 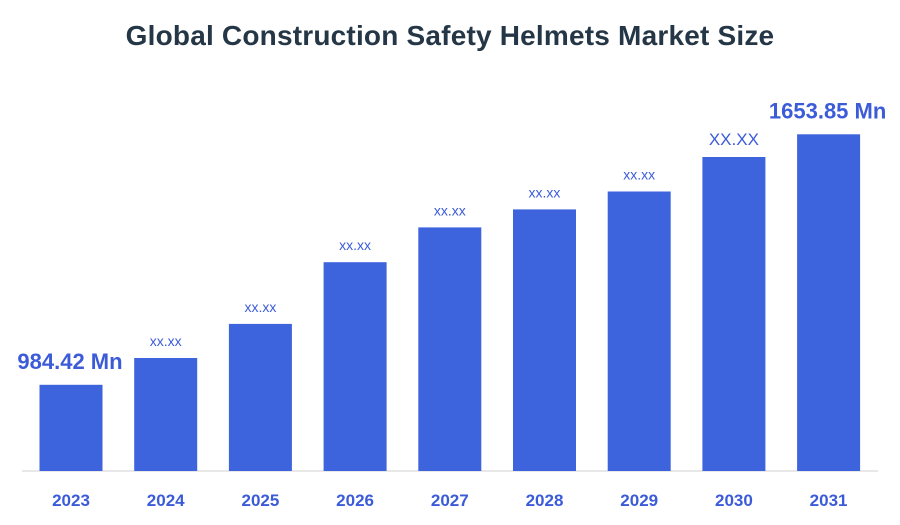 What do you see at coordinates (734, 500) in the screenshot?
I see `x-tick-2030: 2030` at bounding box center [734, 500].